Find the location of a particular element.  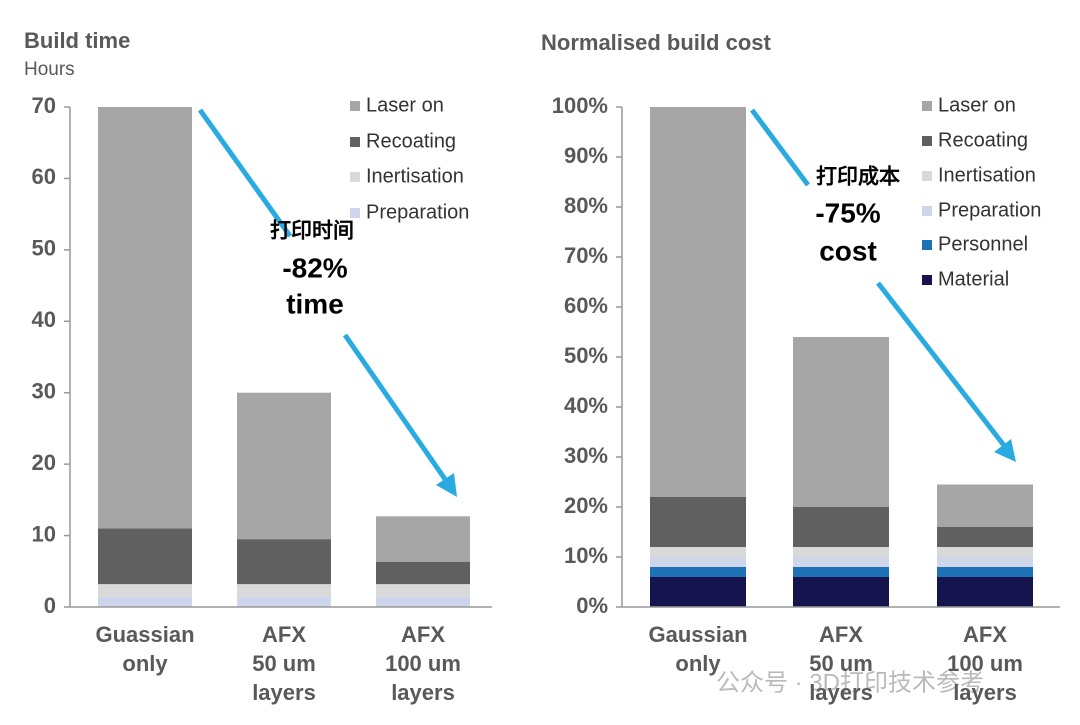

y-tick-label: 40% is located at coordinates (586, 405).